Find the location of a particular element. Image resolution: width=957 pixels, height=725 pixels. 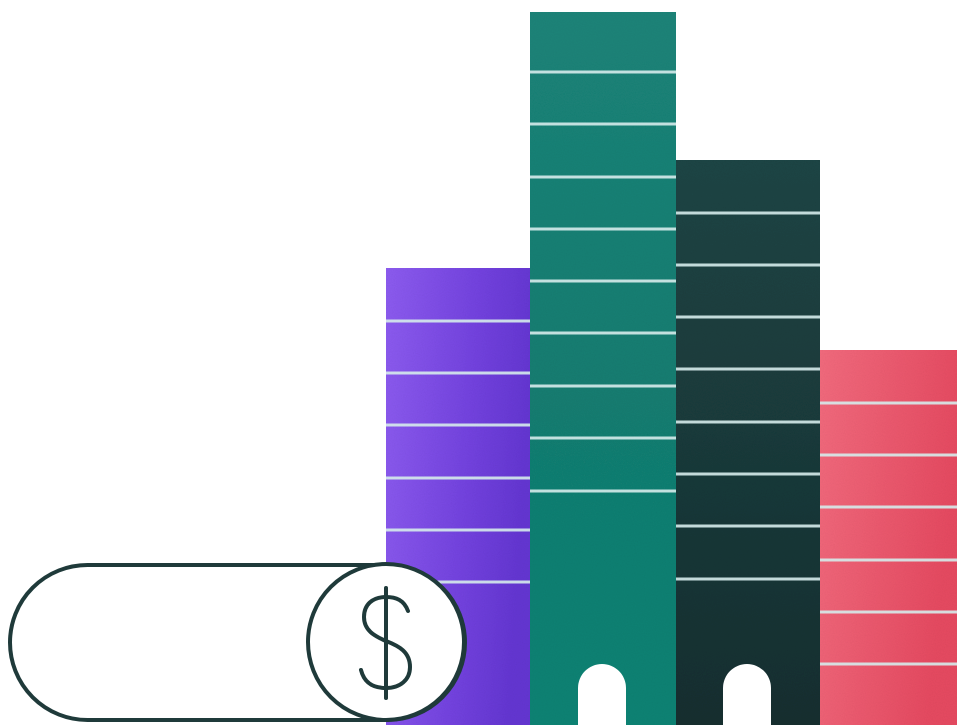

pink-bar is located at coordinates (887, 537).